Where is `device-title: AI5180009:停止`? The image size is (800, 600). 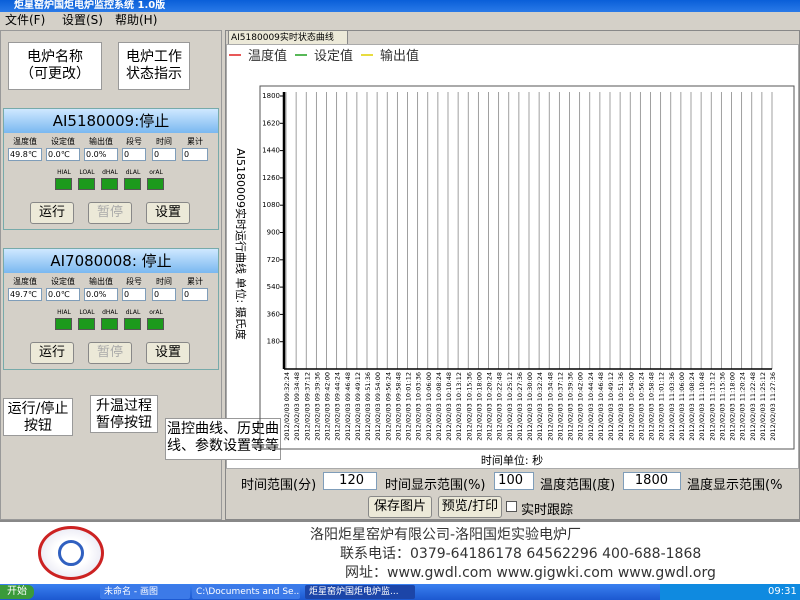
device-title: AI5180009:停止 is located at coordinates (111, 121).